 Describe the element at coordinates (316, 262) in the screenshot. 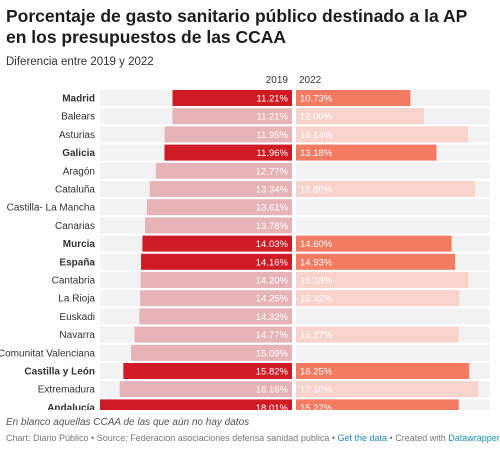

I see `value-label-2022: 14.93%` at that location.